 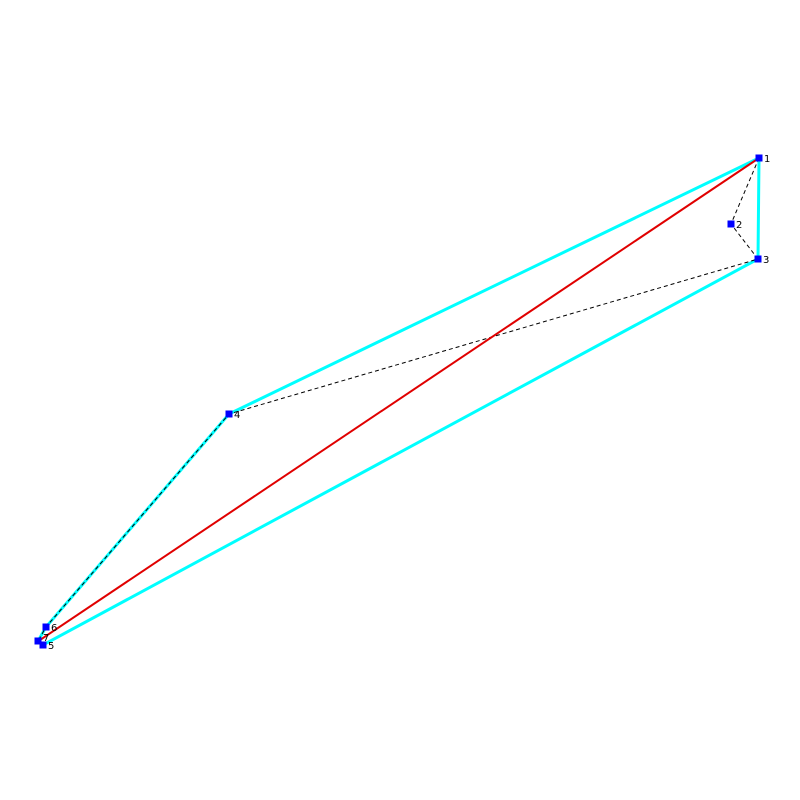 What do you see at coordinates (54, 628) in the screenshot?
I see `node-label: 6` at bounding box center [54, 628].